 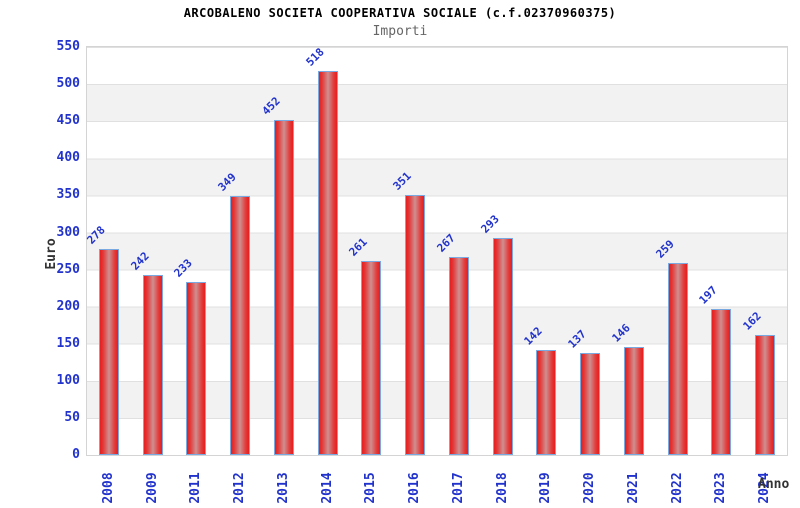 What do you see at coordinates (68, 195) in the screenshot?
I see `y-tick-label: 350` at bounding box center [68, 195].